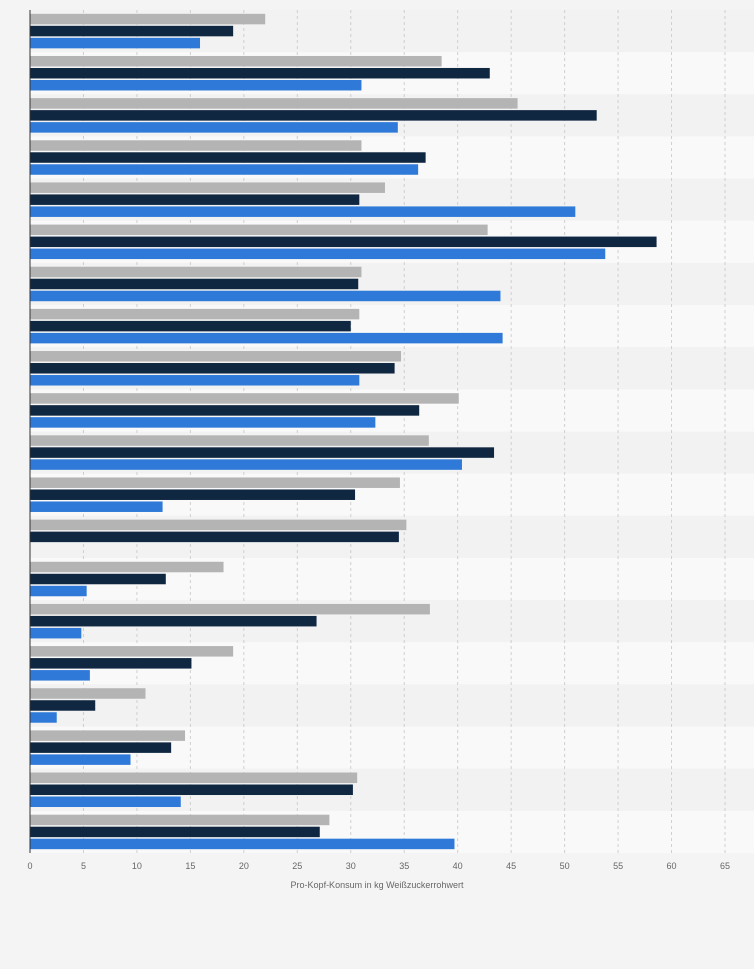 Image resolution: width=754 pixels, height=969 pixels. Describe the element at coordinates (297, 866) in the screenshot. I see `x-tick-label: 25` at that location.